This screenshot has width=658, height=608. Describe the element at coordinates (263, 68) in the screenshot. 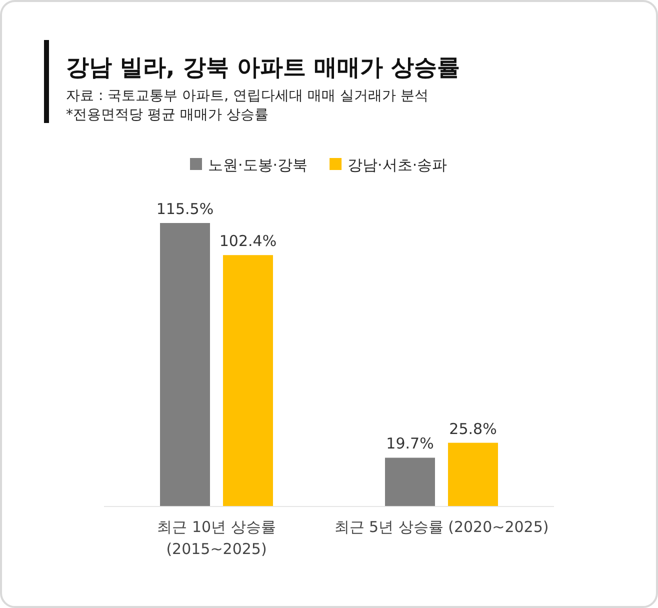

I see `chart-title: 강남 빌라, 강북 아파트 매매가 상승률` at that location.